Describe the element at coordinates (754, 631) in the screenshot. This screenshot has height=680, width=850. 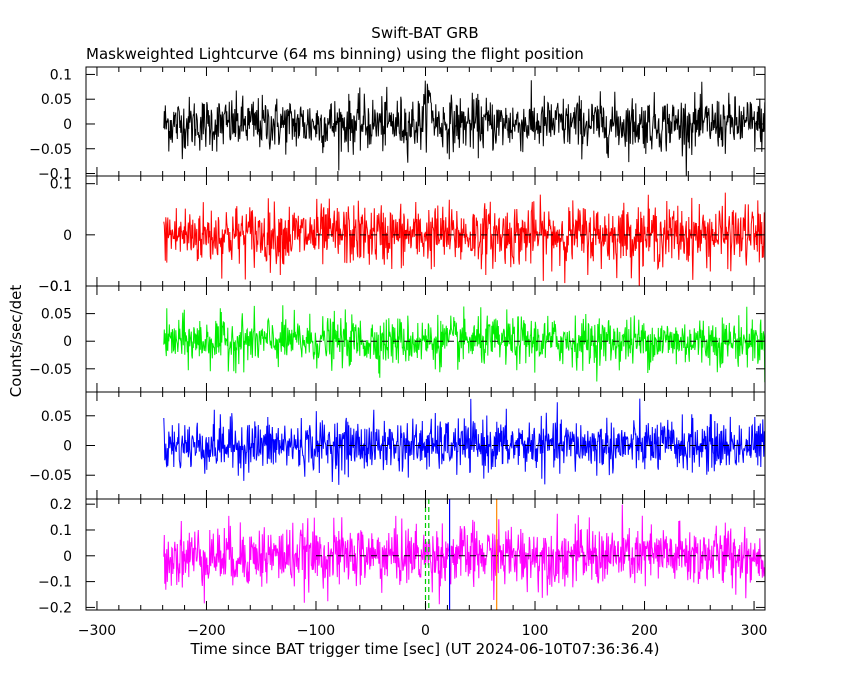
I see `x-tick-label: 300` at that location.